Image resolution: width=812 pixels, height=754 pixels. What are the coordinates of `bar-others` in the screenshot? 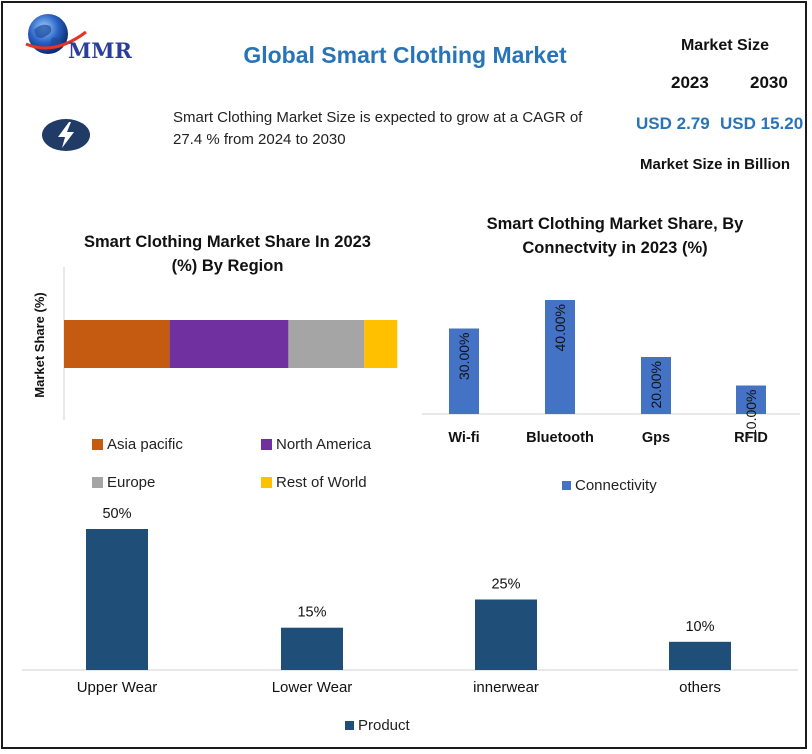 It's located at (700, 655).